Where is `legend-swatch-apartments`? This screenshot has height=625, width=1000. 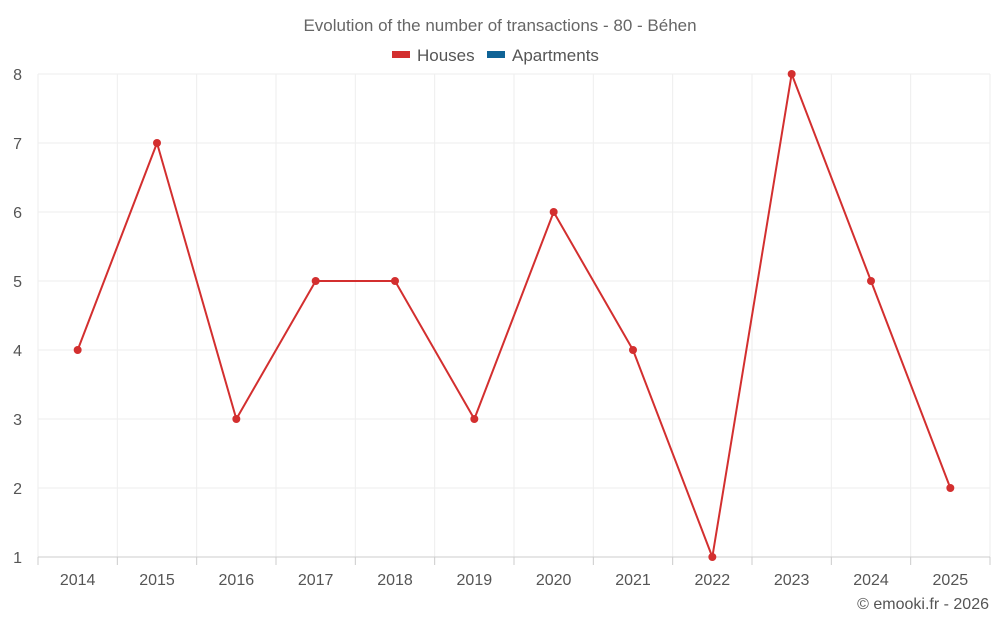
legend-swatch-apartments is located at coordinates (496, 54).